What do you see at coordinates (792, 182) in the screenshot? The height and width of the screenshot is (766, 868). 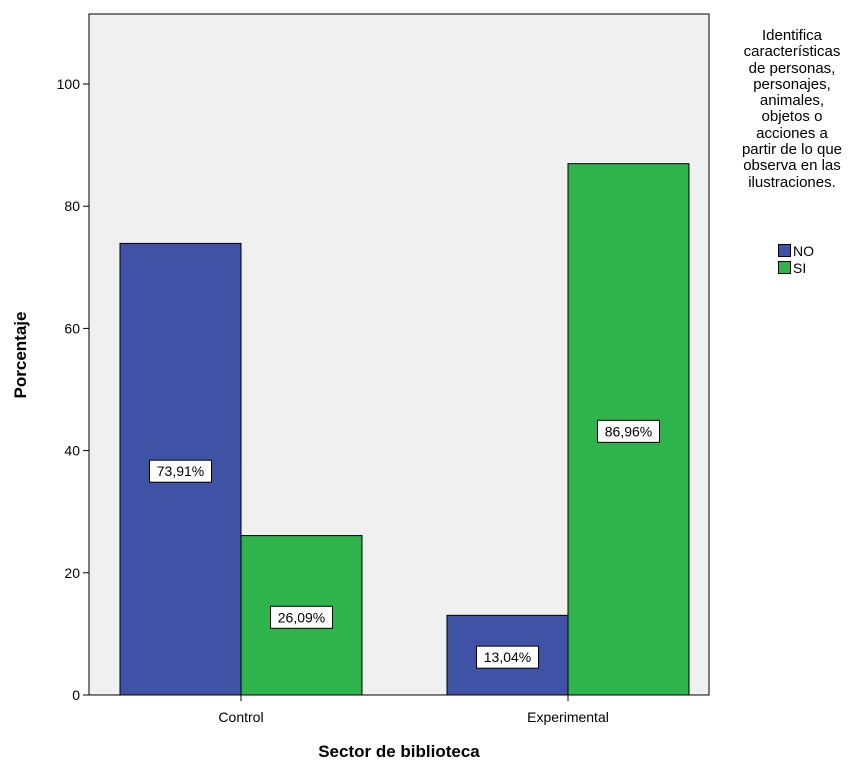 I see `legend-title-line: ilustraciones.` at bounding box center [792, 182].